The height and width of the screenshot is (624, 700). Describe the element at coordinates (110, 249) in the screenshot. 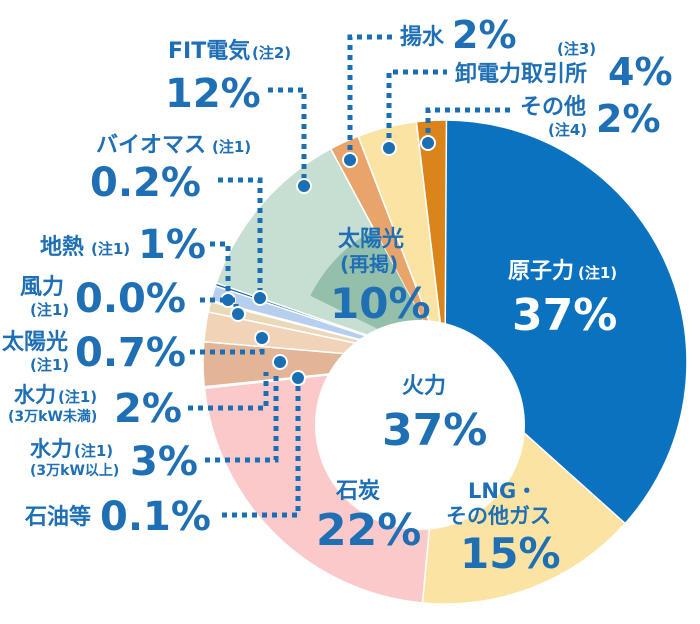

I see `label-geothermal-note: (注1)` at that location.